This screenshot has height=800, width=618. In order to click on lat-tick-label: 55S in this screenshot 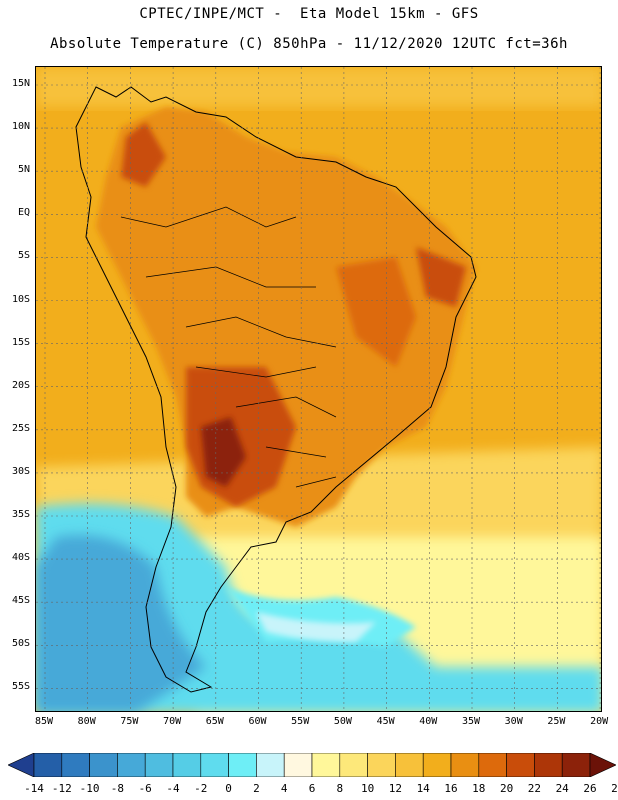, I will do `click(20, 687)`.